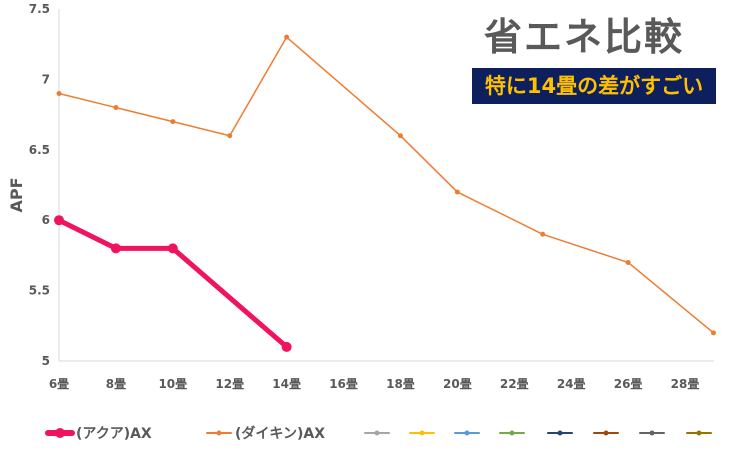  What do you see at coordinates (594, 86) in the screenshot?
I see `chart-subtitle: 特に14畳の差がすごい` at bounding box center [594, 86].